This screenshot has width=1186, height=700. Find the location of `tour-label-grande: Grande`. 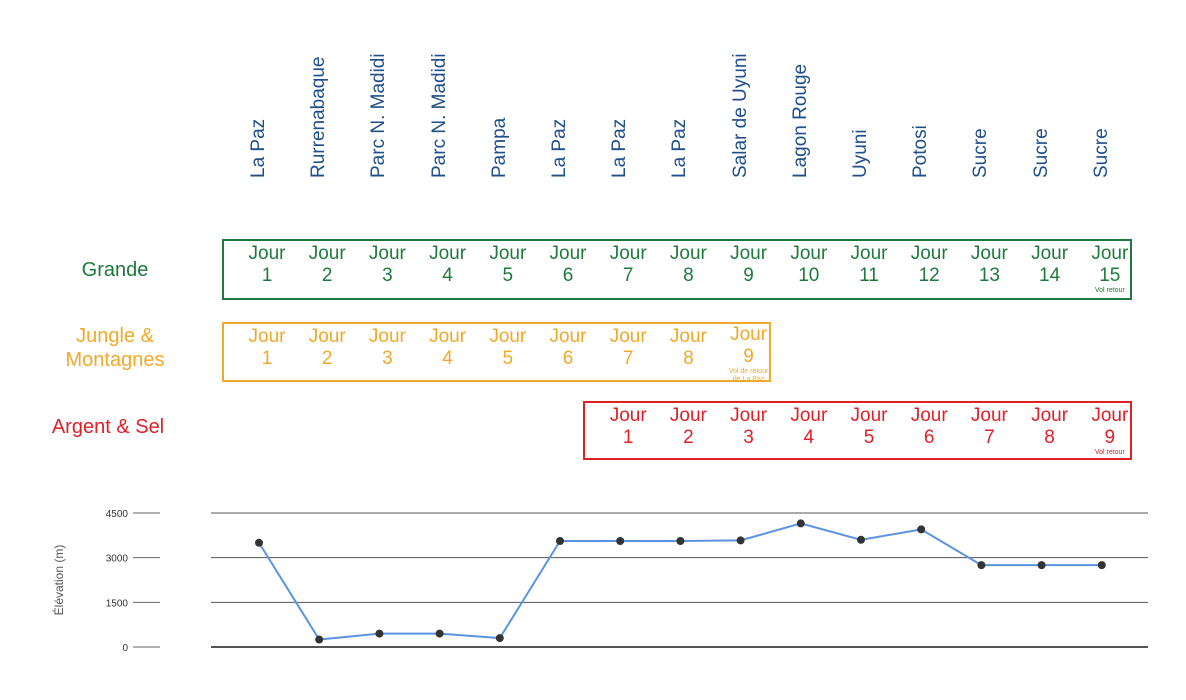

tour-label-grande: Grande is located at coordinates (115, 270).